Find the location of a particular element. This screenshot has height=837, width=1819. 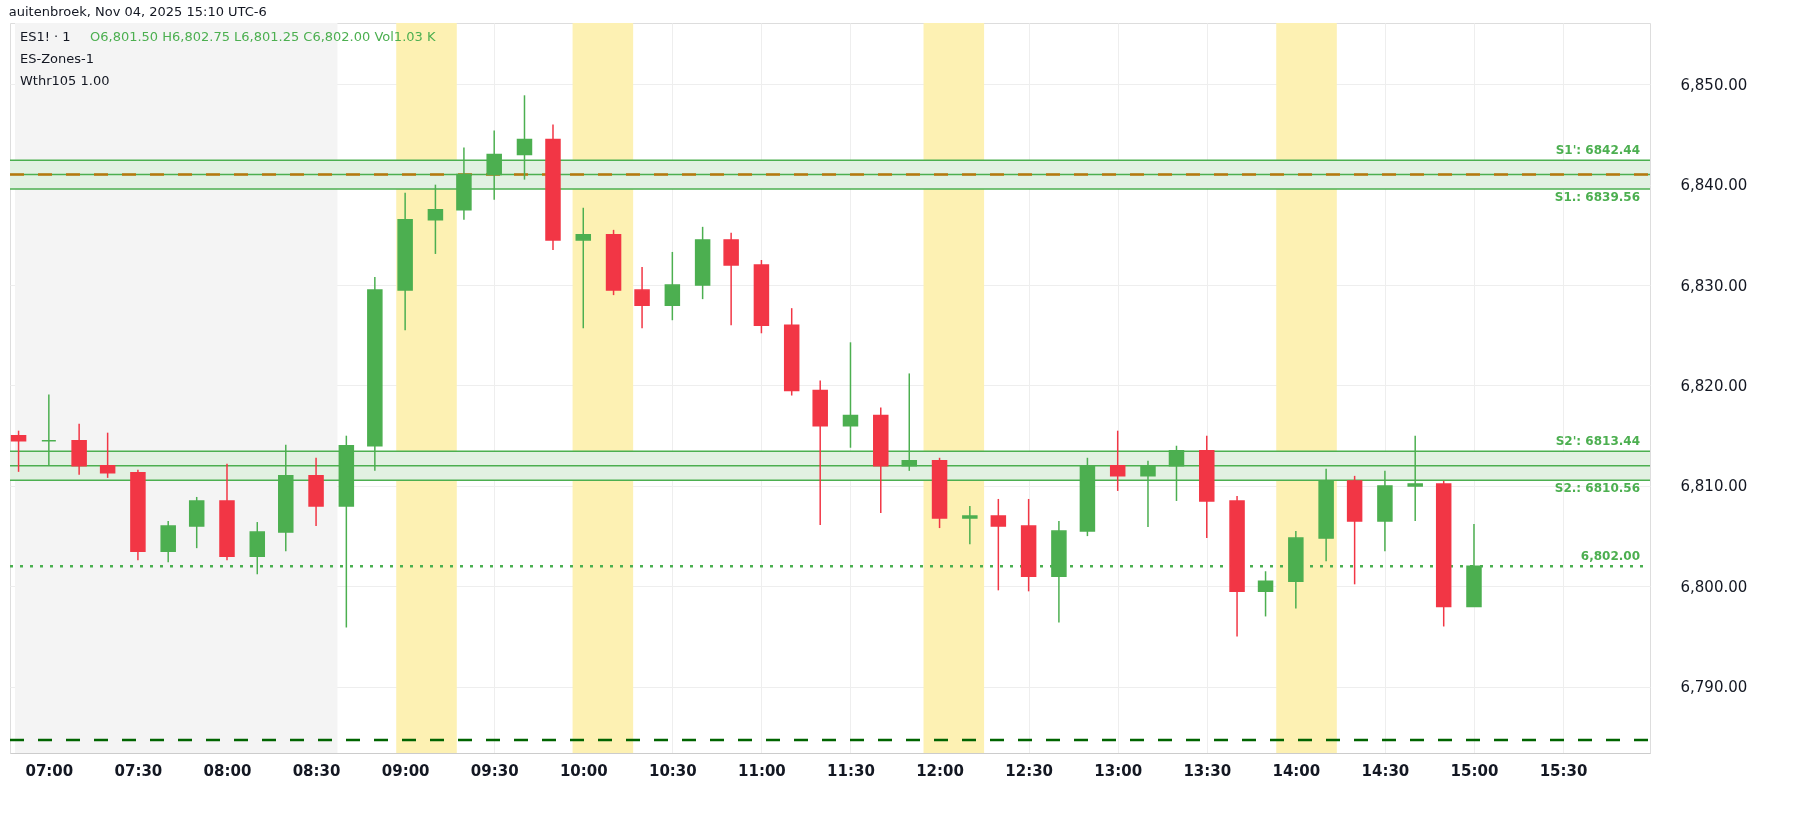

x-tick-label: 08:30 is located at coordinates (316, 770).